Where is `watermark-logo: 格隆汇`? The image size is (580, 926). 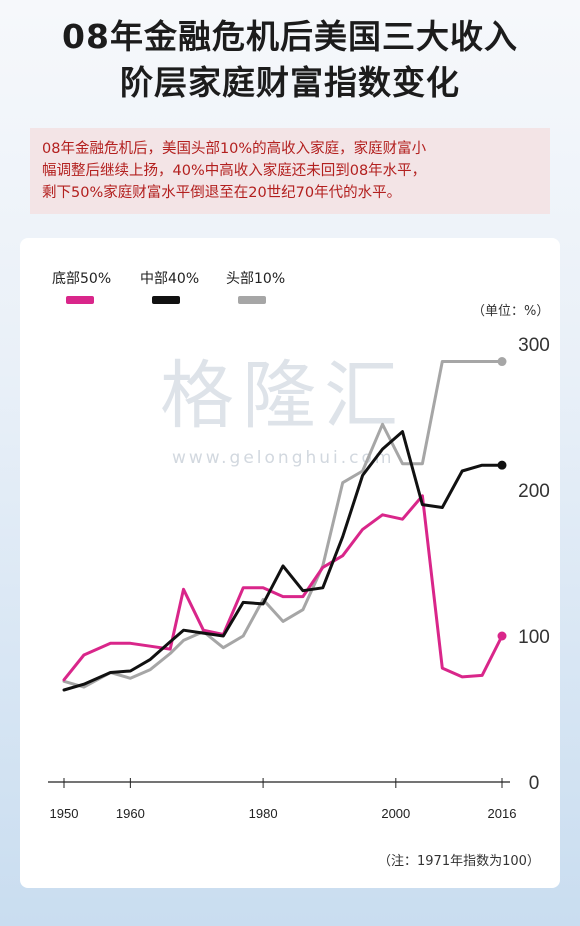 watermark-logo: 格隆汇 is located at coordinates (283, 396).